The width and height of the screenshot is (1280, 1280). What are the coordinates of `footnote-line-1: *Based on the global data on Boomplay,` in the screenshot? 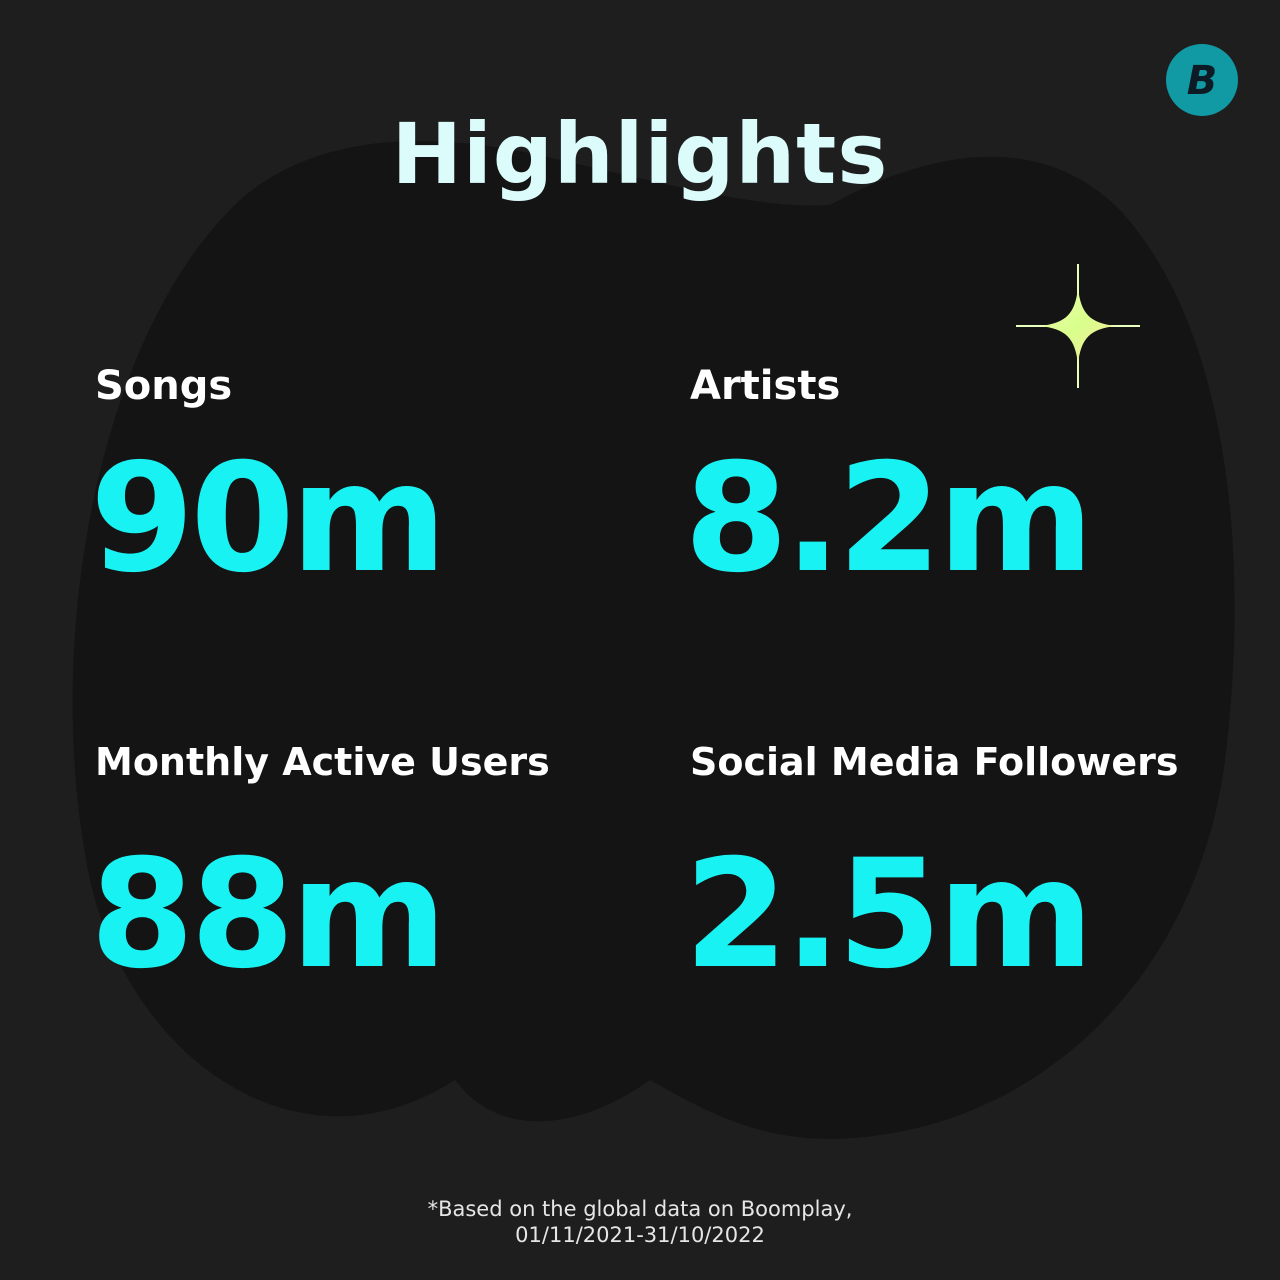 It's located at (640, 1209).